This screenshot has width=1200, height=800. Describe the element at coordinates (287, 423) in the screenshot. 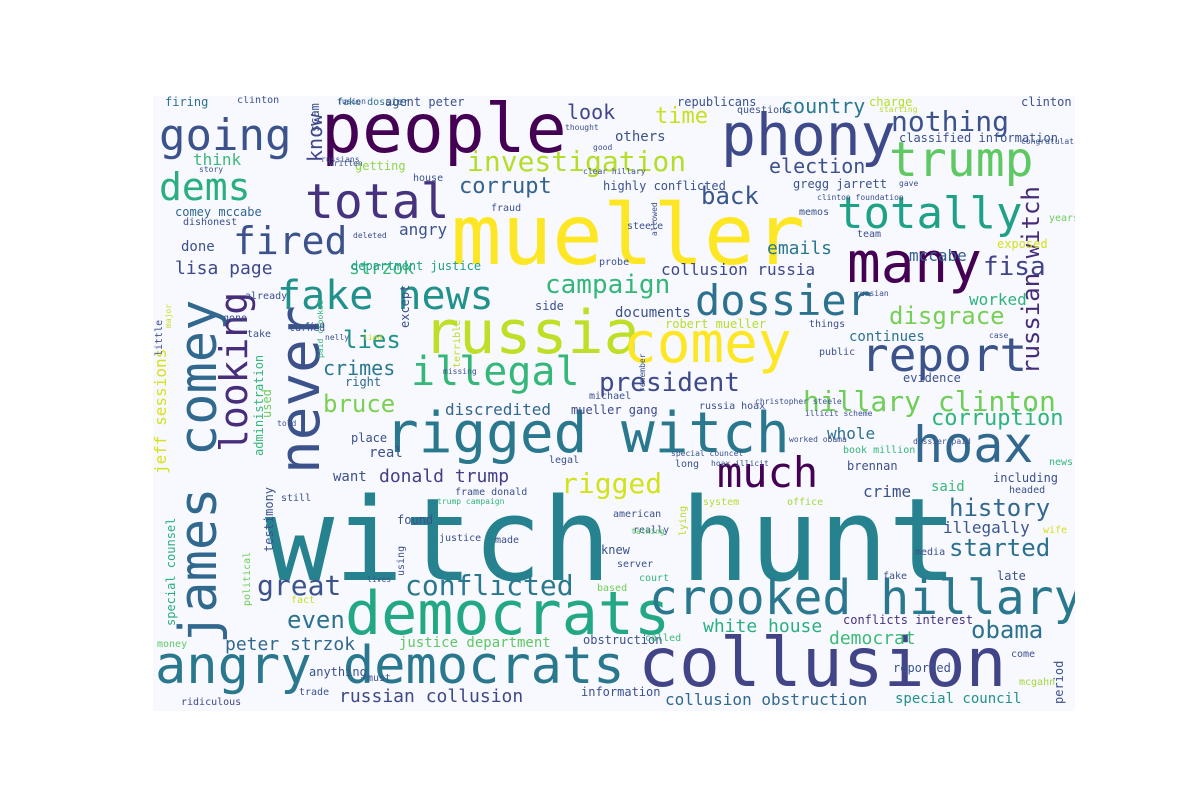

I see `word-told: told` at that location.